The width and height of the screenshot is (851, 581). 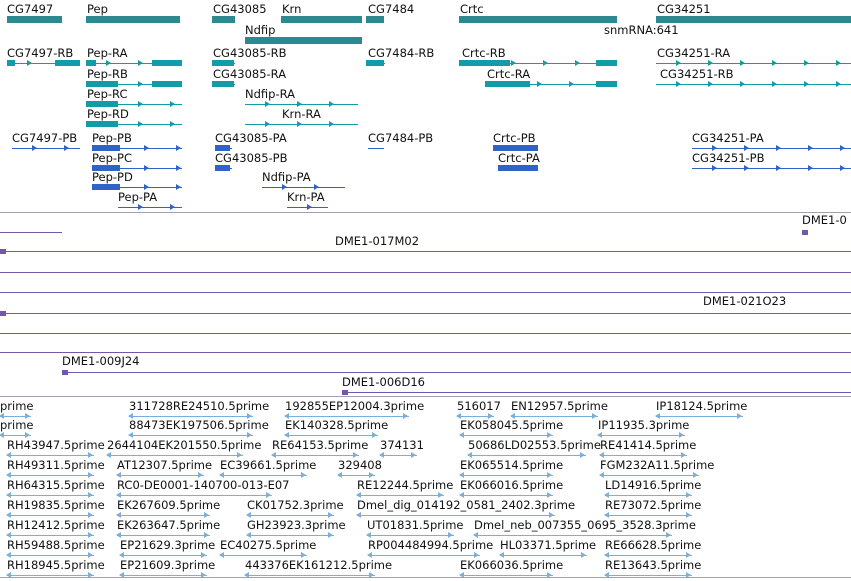 What do you see at coordinates (512, 565) in the screenshot?
I see `est-label: EK066036.5prime` at bounding box center [512, 565].